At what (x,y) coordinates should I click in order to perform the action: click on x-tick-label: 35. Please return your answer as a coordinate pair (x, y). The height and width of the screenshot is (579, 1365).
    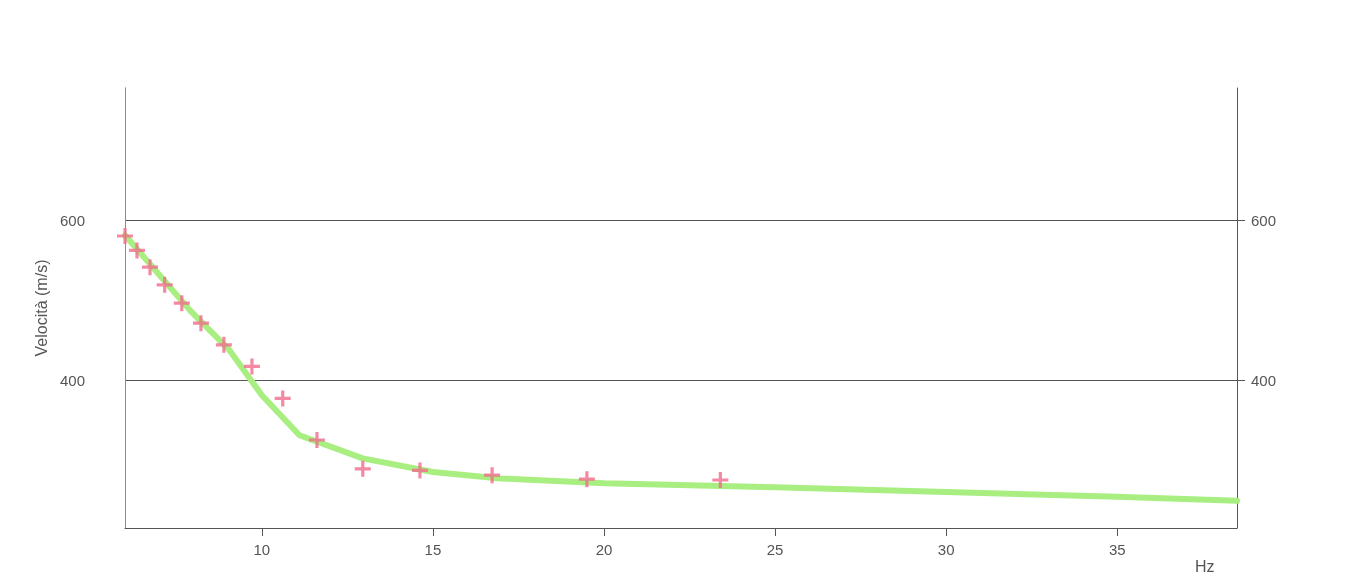
    Looking at the image, I should click on (1117, 549).